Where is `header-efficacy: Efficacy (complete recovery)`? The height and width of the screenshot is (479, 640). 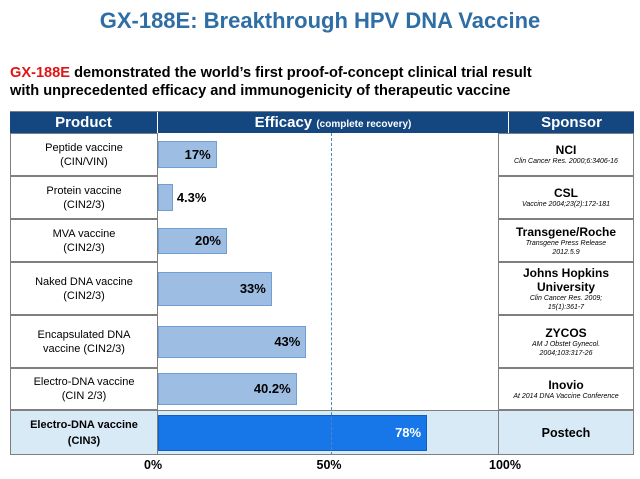
header-efficacy: Efficacy (complete recovery) is located at coordinates (333, 123).